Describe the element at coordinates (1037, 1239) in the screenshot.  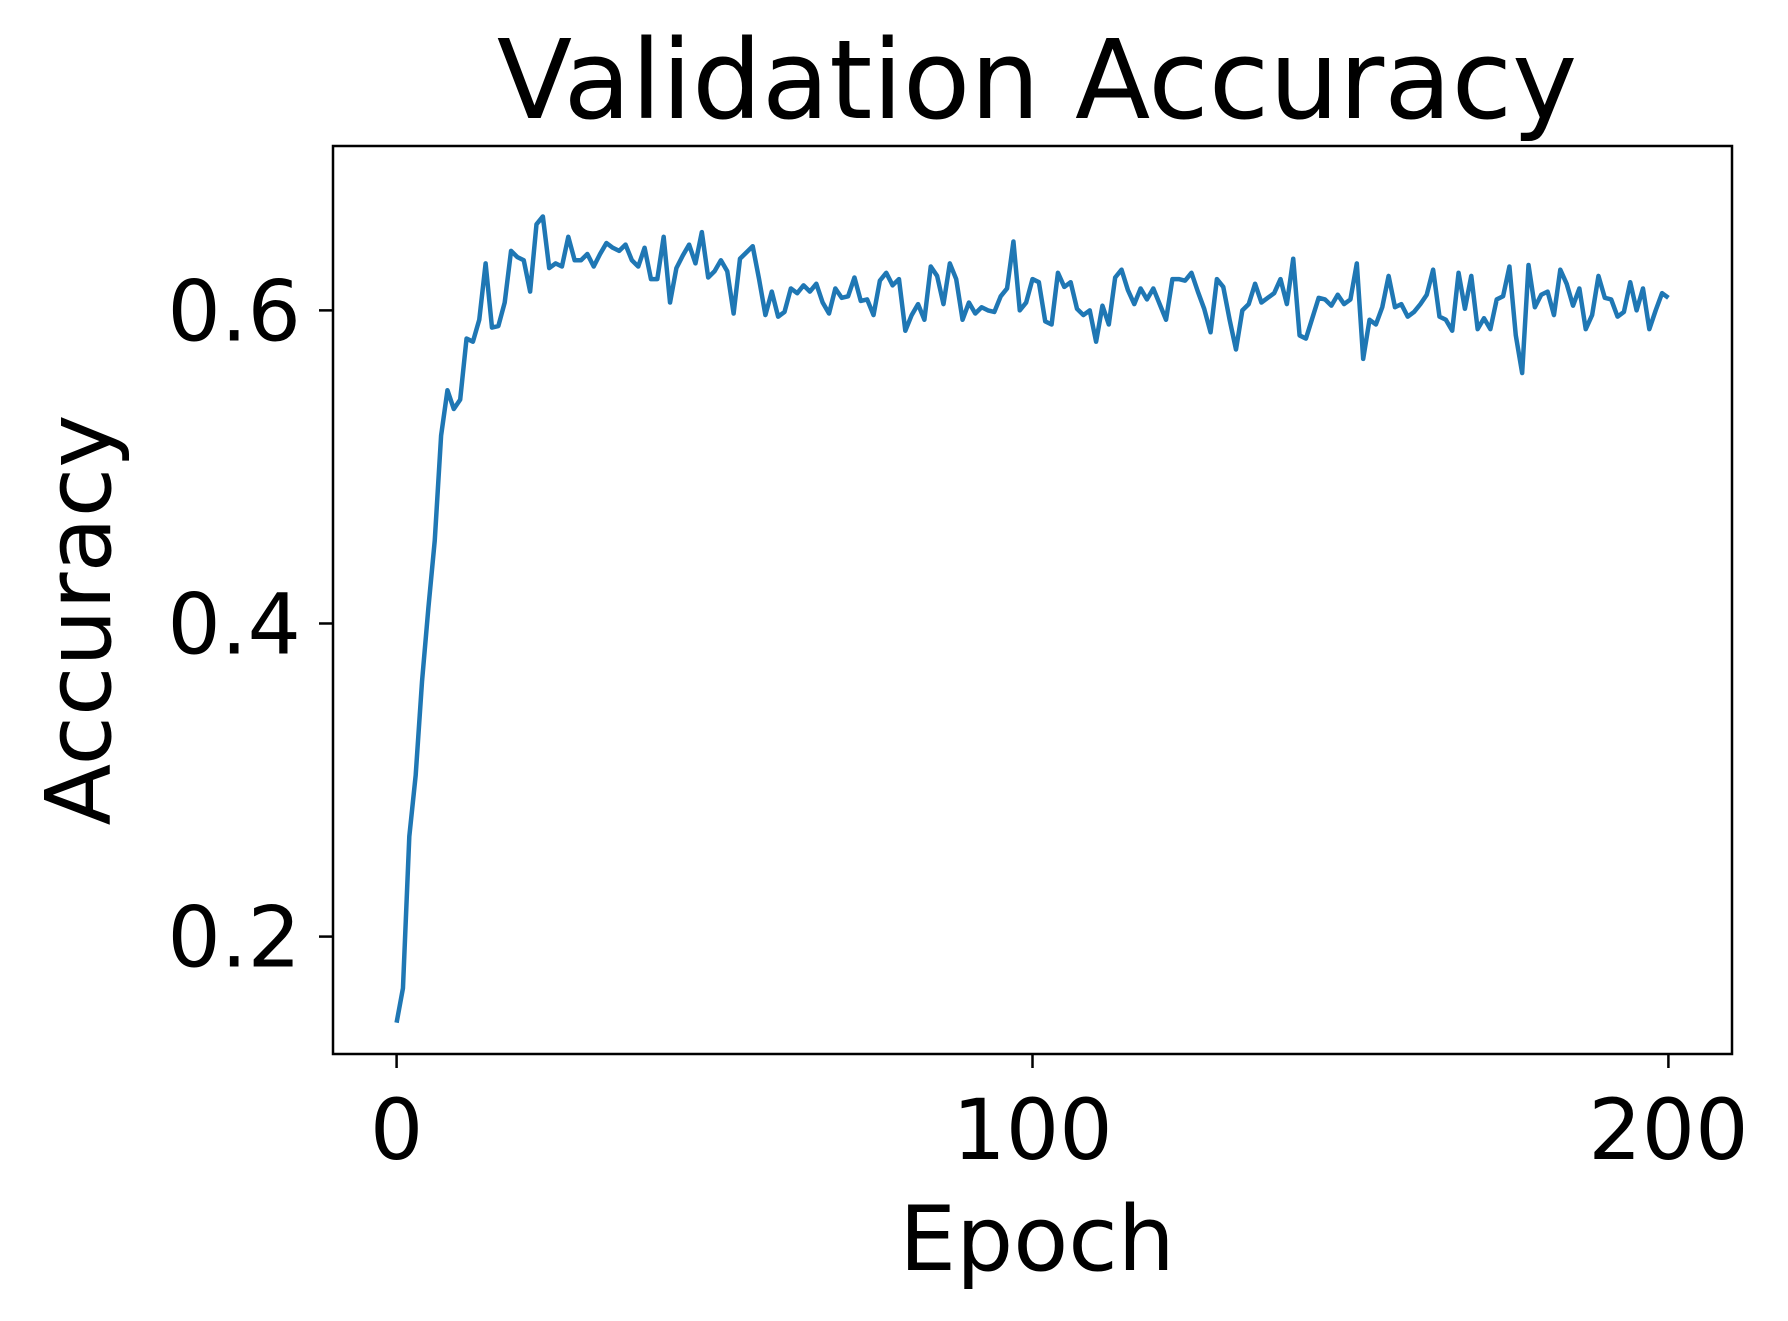
I see `x-axis-label: Epoch` at that location.